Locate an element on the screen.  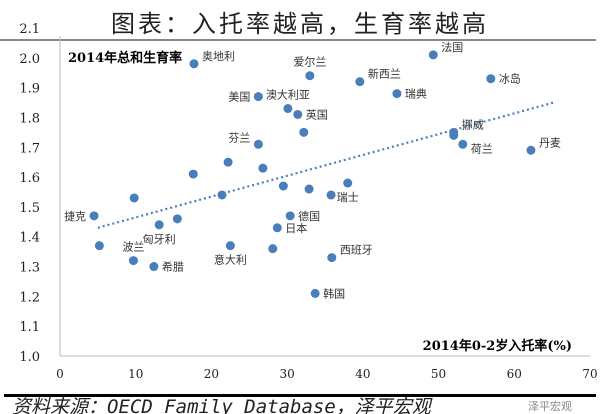
y-tick-label: 1.2 is located at coordinates (29, 297).